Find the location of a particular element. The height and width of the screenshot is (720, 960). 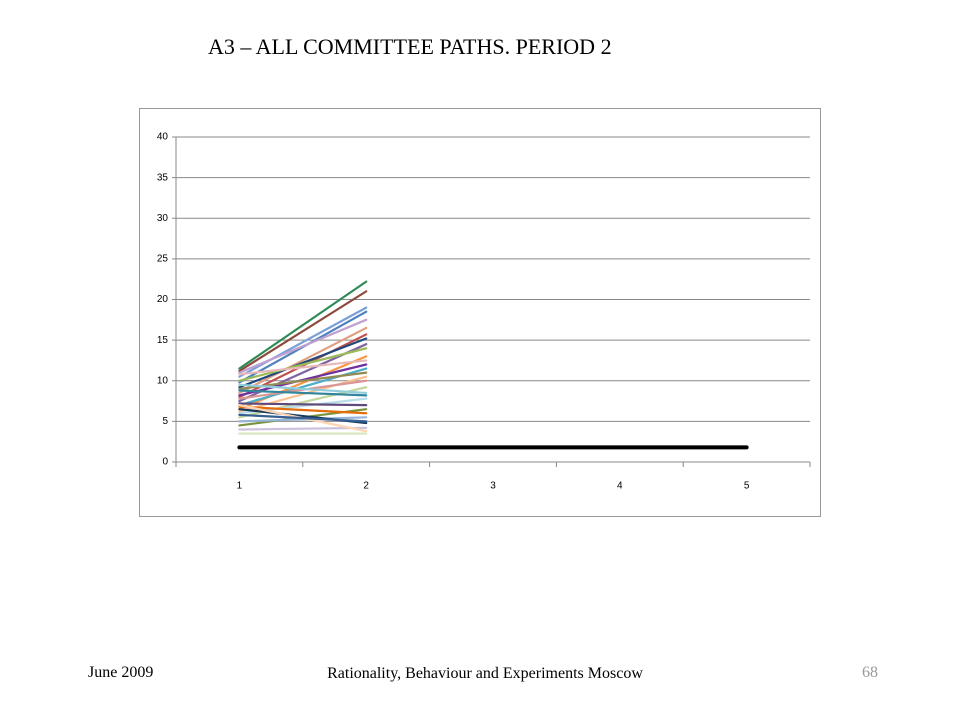

x-tick-label: 4 is located at coordinates (620, 486).